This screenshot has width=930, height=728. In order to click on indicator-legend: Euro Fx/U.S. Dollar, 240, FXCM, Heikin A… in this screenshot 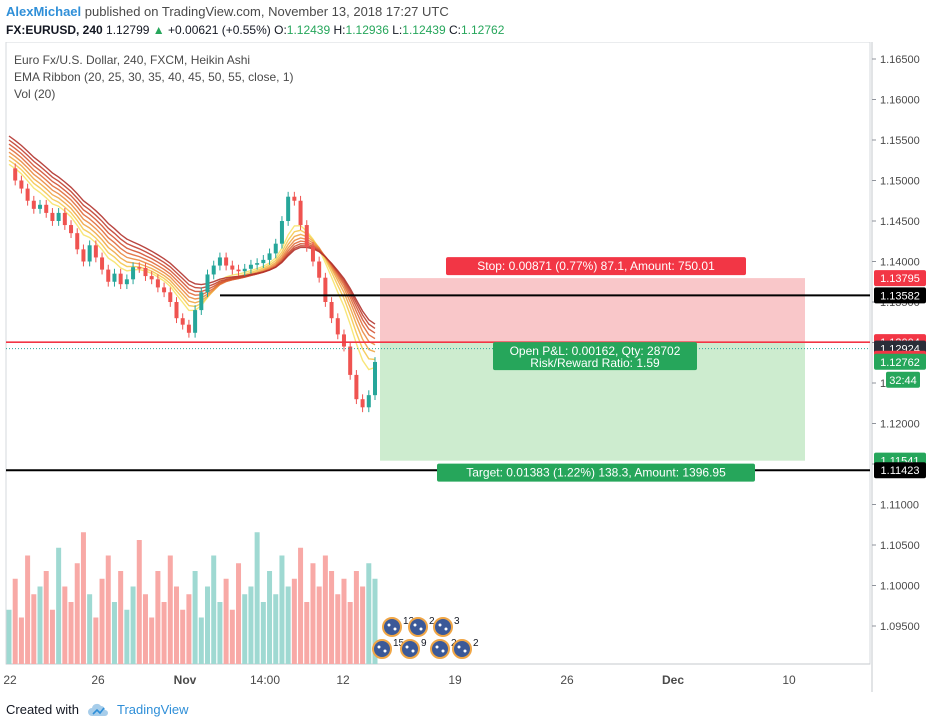, I will do `click(154, 77)`.